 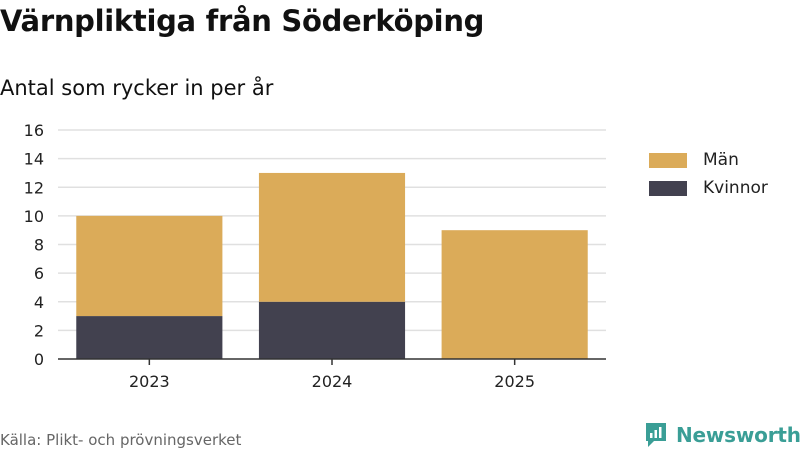 What do you see at coordinates (738, 434) in the screenshot?
I see `brand-name: Newsworthy` at bounding box center [738, 434].